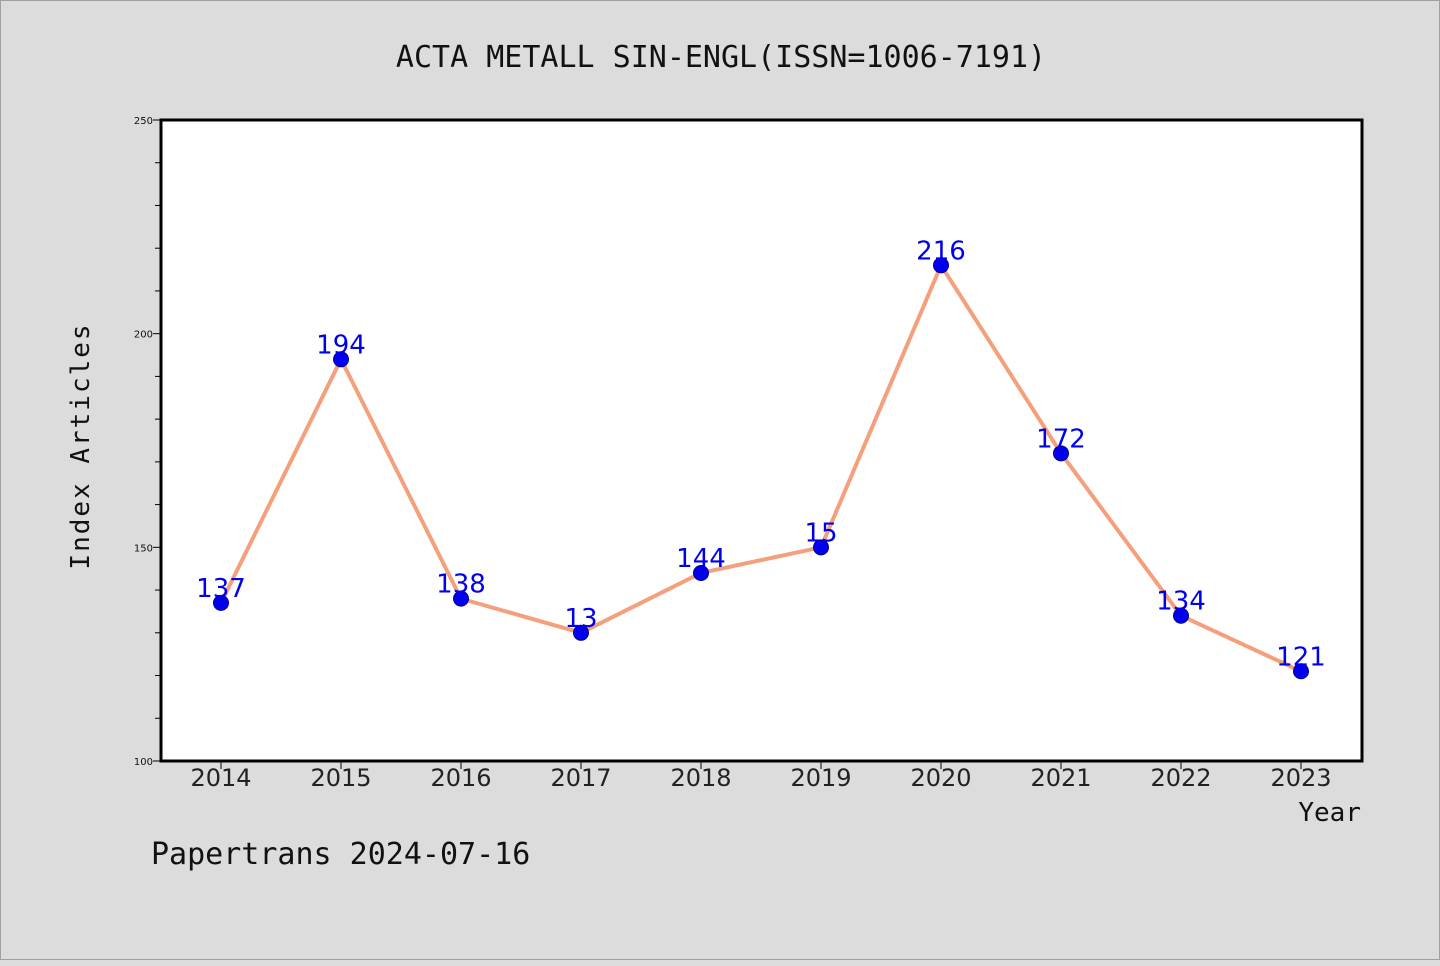 The image size is (1440, 966). What do you see at coordinates (221, 589) in the screenshot?
I see `data-label: 137` at bounding box center [221, 589].